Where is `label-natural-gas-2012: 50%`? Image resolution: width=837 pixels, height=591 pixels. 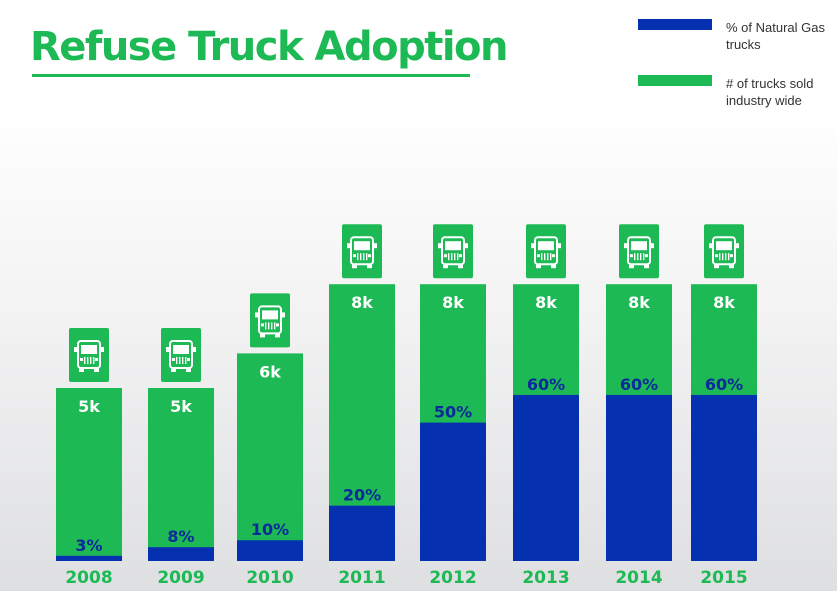 label-natural-gas-2012: 50% is located at coordinates (453, 412).